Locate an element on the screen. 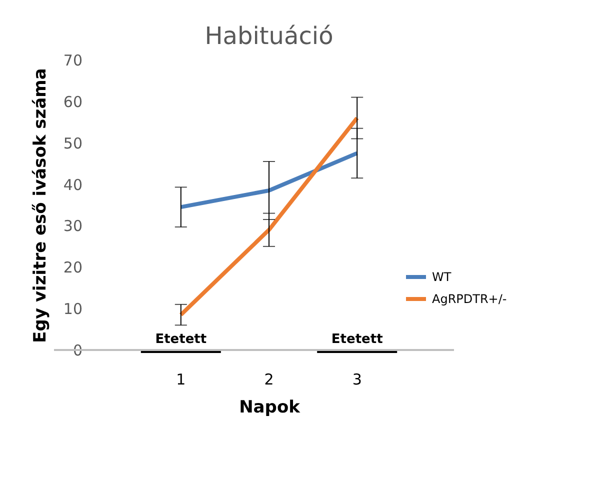 The height and width of the screenshot is (493, 590). y-tick-label: 70 is located at coordinates (72, 61).